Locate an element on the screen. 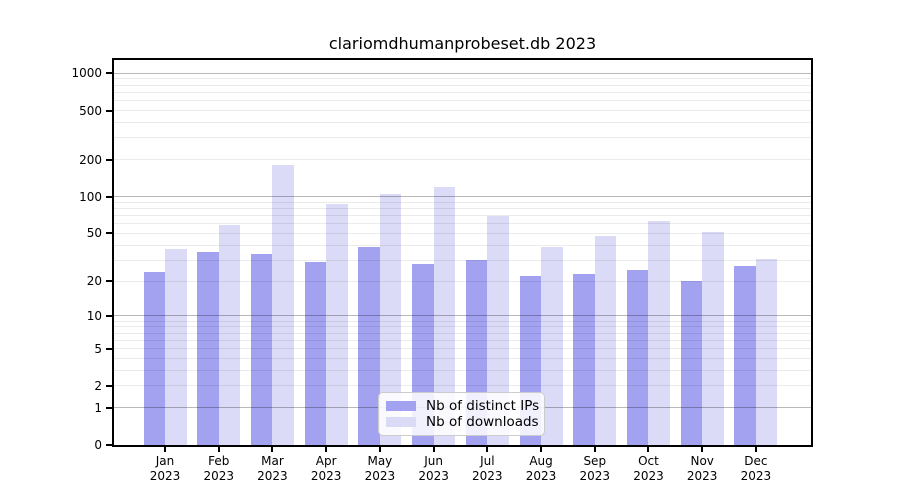 This screenshot has height=500, width=900. legend-label-distinct-ips: Nb of distinct IPs is located at coordinates (483, 406).